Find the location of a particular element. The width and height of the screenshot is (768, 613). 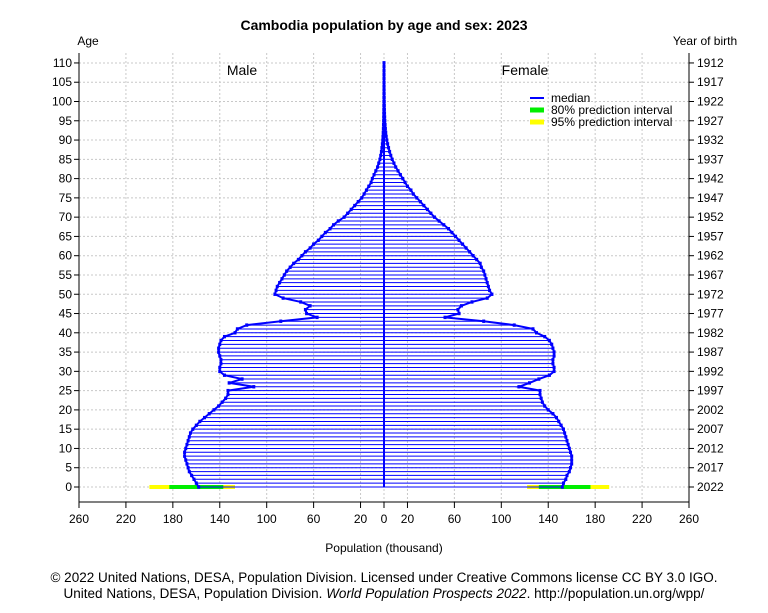

age-tick-label: 50 is located at coordinates (66, 294).